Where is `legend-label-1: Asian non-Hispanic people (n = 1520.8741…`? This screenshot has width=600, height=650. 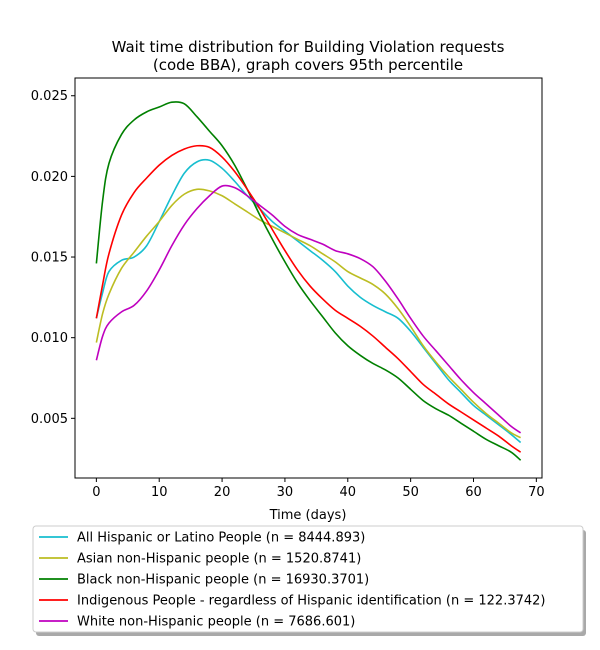 legend-label-1: Asian non-Hispanic people (n = 1520.8741… is located at coordinates (219, 559).